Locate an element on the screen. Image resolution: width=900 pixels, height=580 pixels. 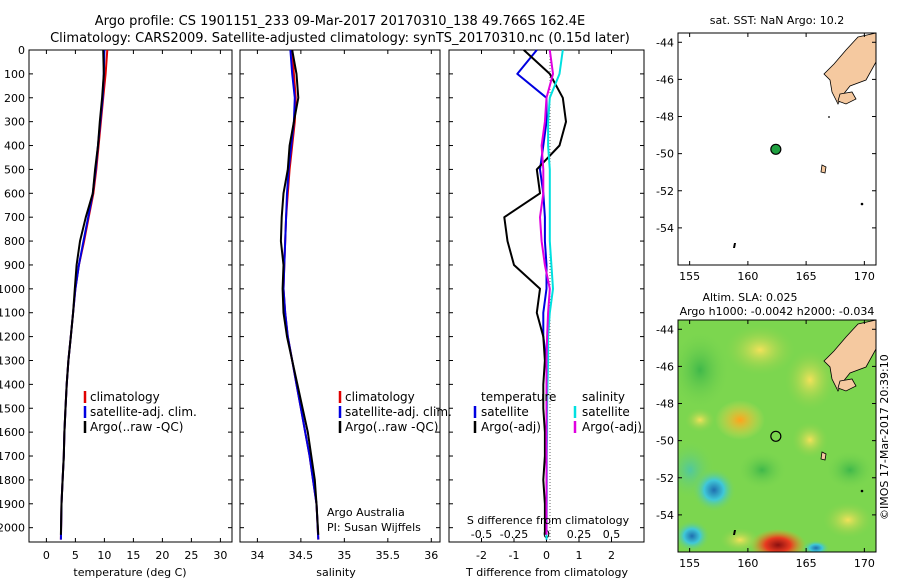
macquarie-island is located at coordinates (734, 532).